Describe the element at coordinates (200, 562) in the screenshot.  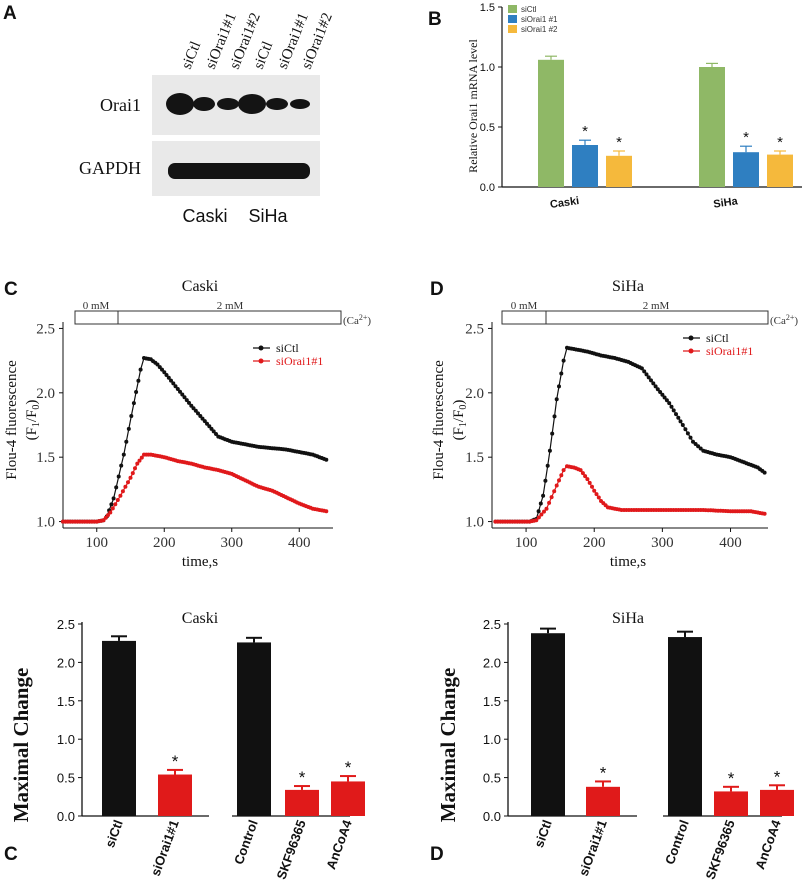
I see `x-axis-label: time,s` at that location.